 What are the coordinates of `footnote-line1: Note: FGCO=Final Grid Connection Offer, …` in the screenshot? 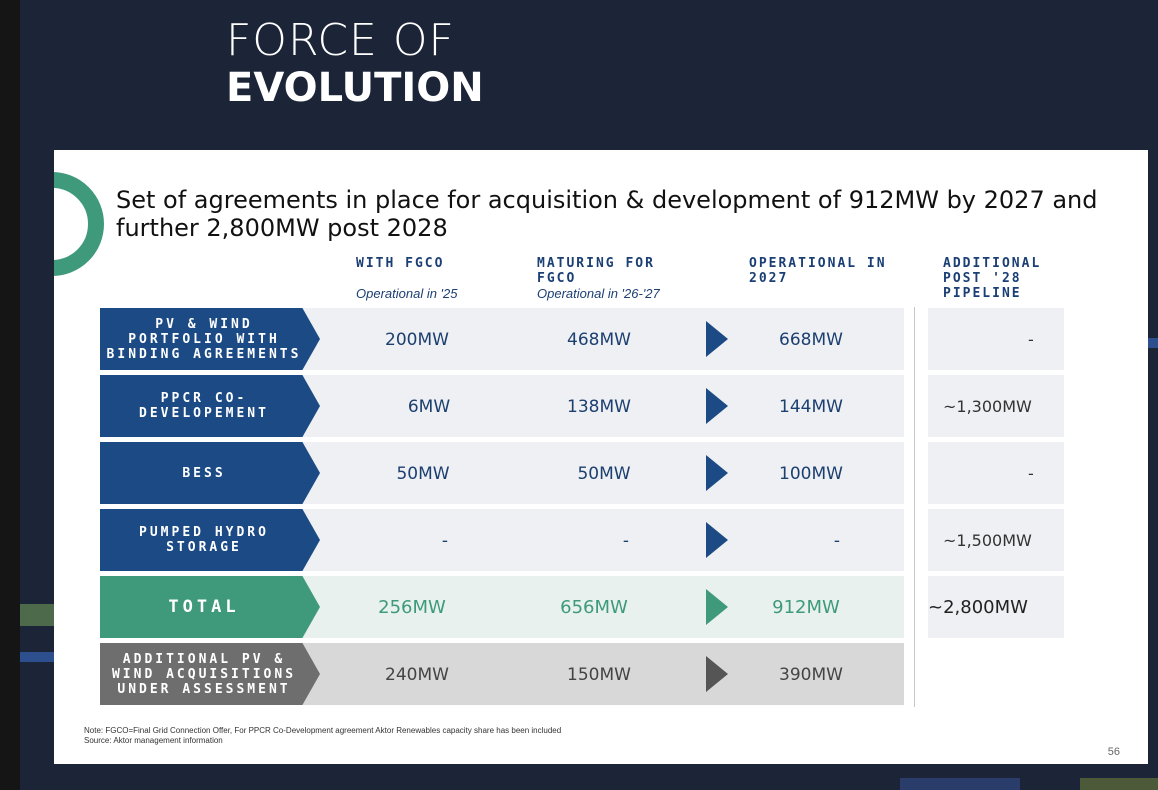 It's located at (323, 730).